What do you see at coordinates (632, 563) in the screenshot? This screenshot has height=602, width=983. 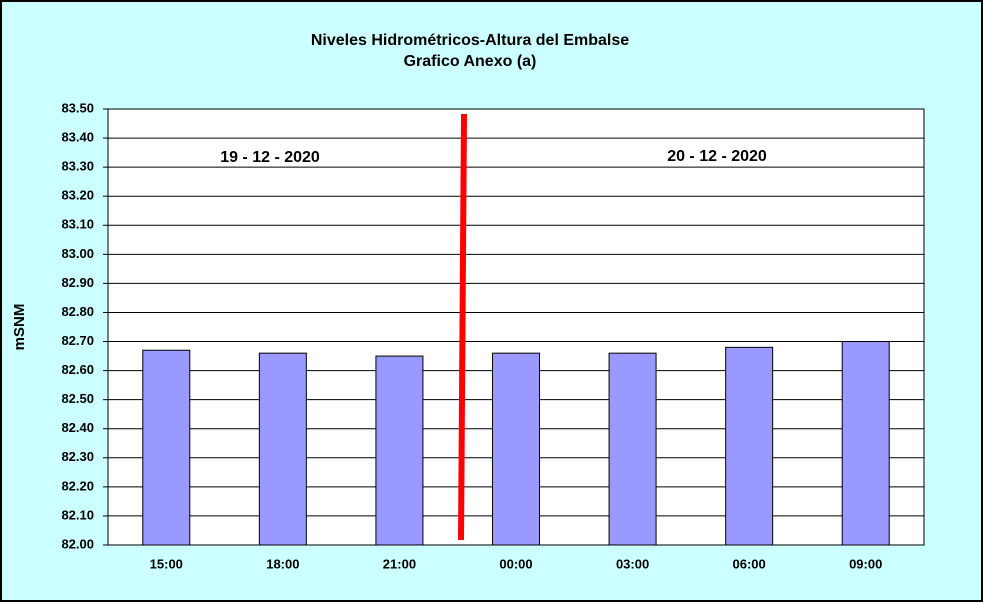 I see `x-tick-label: 03:00` at bounding box center [632, 563].